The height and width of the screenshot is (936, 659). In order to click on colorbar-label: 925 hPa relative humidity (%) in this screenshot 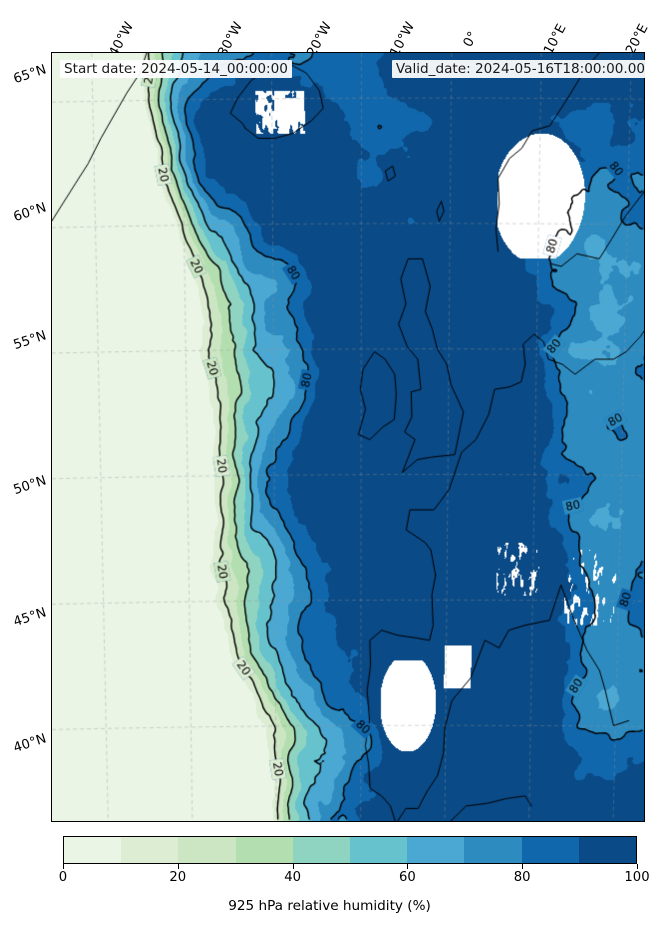, I will do `click(329, 906)`.